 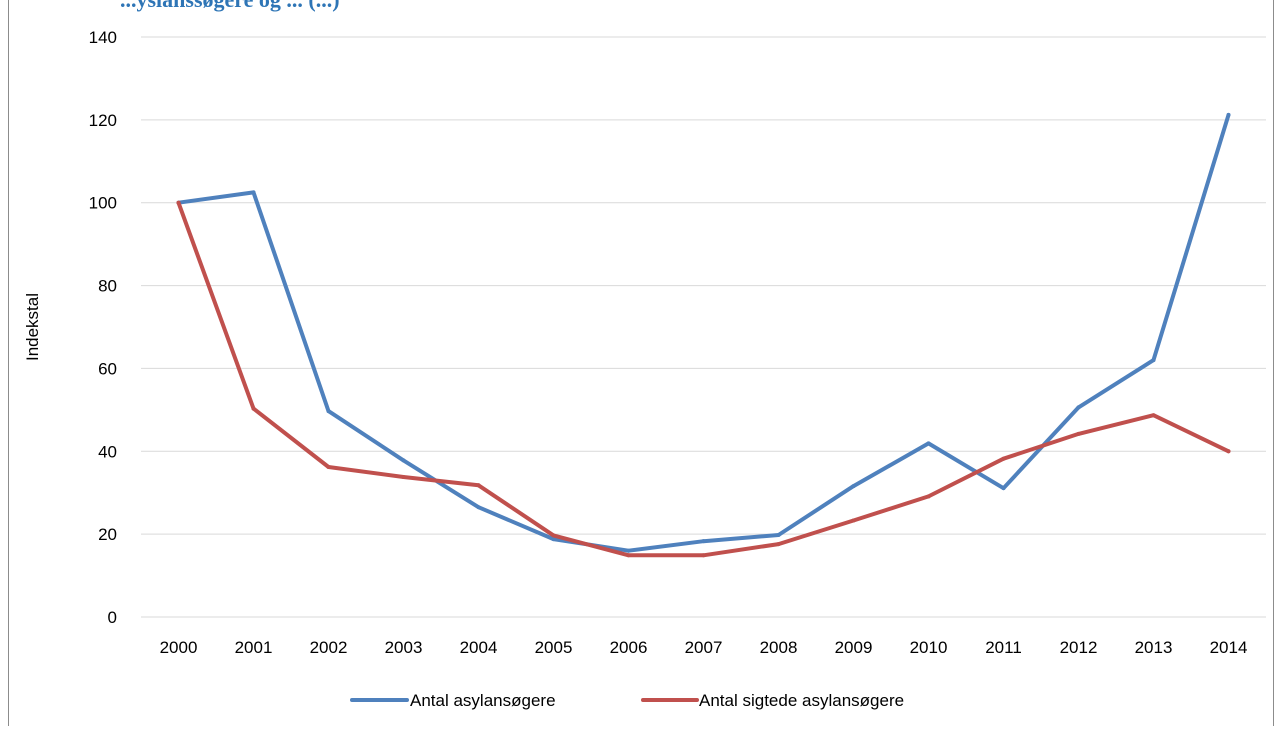 I want to click on chart-title-cropped: ...yslanssøgere og ... (...), so click(x=230, y=6).